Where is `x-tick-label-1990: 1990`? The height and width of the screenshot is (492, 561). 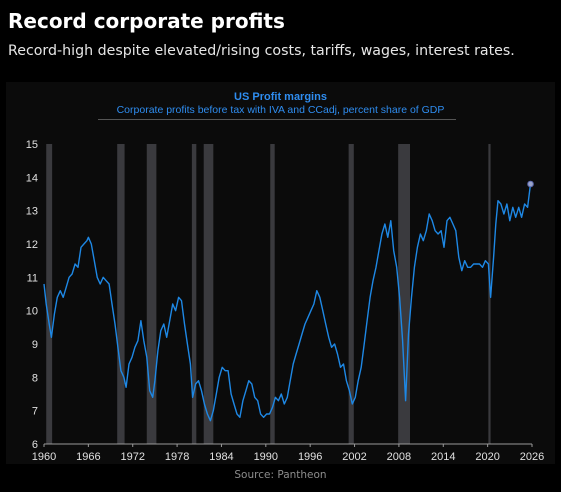
x-tick-label-1990: 1990 is located at coordinates (266, 457).